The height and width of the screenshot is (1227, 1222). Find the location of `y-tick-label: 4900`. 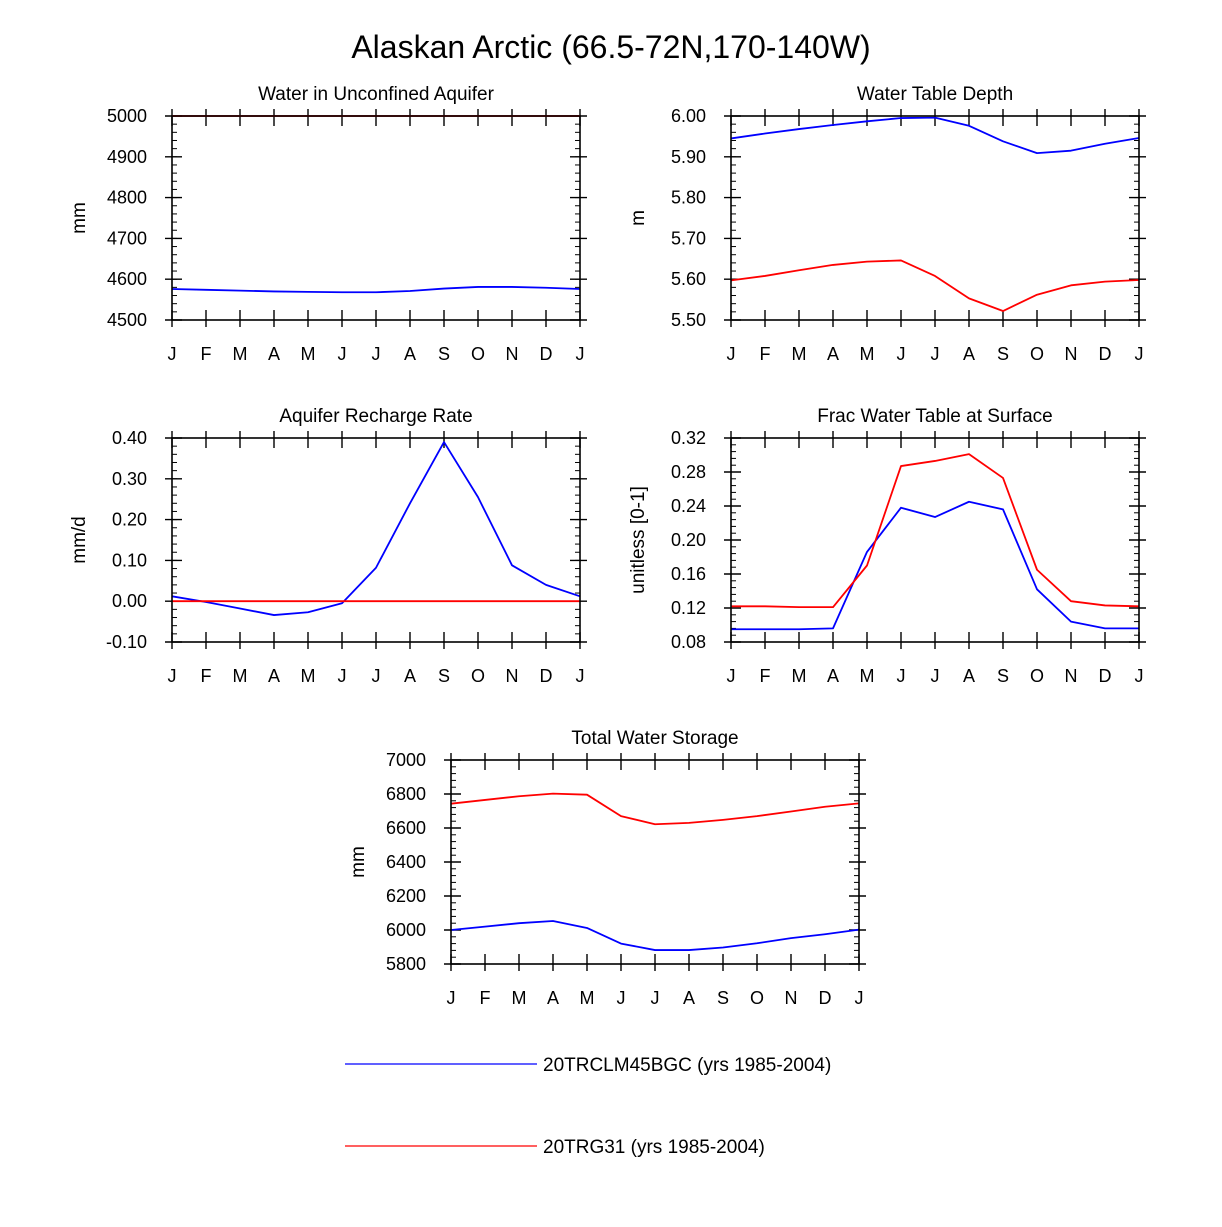

y-tick-label: 4900 is located at coordinates (127, 157).